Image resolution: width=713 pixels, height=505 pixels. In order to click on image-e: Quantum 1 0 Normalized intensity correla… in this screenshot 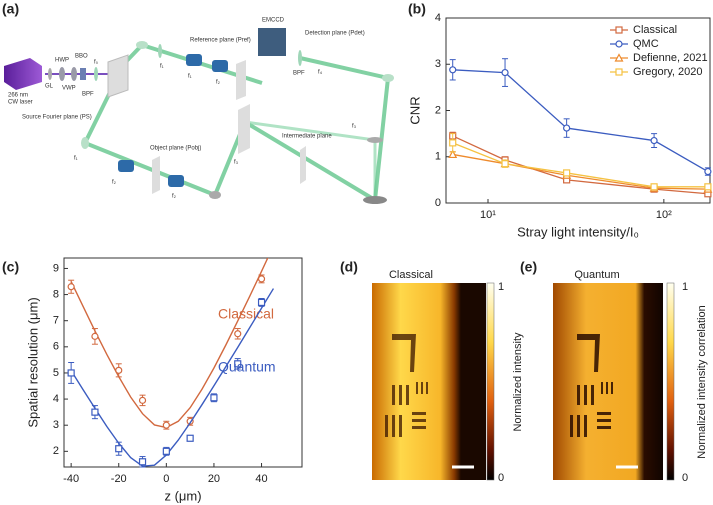, I will do `click(630, 376)`.